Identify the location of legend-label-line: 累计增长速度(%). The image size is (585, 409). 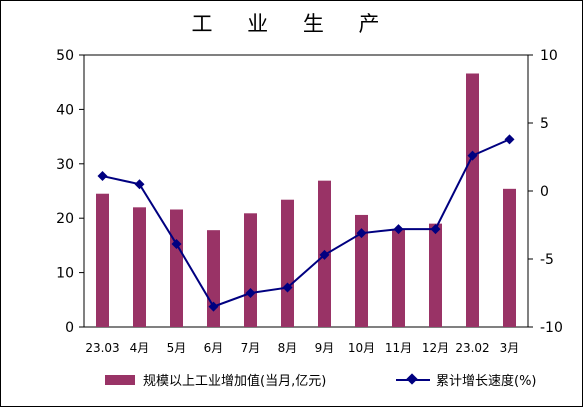
(486, 381).